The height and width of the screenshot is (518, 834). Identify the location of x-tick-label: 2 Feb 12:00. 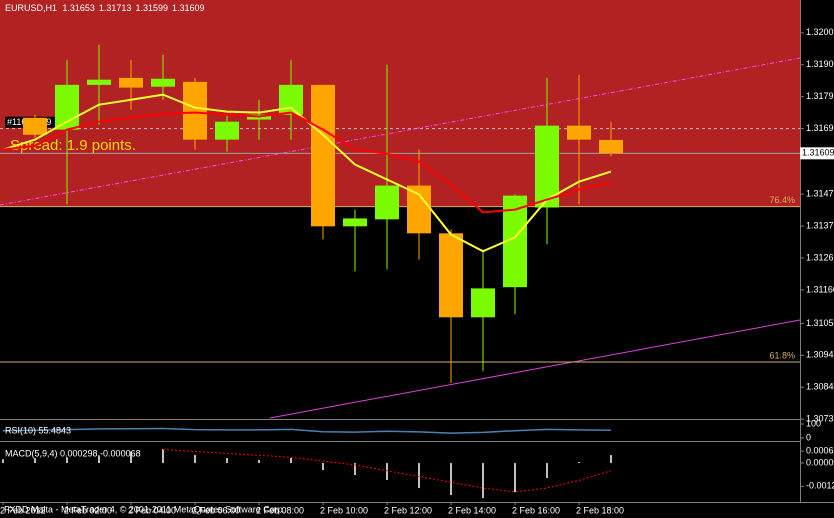
(408, 510).